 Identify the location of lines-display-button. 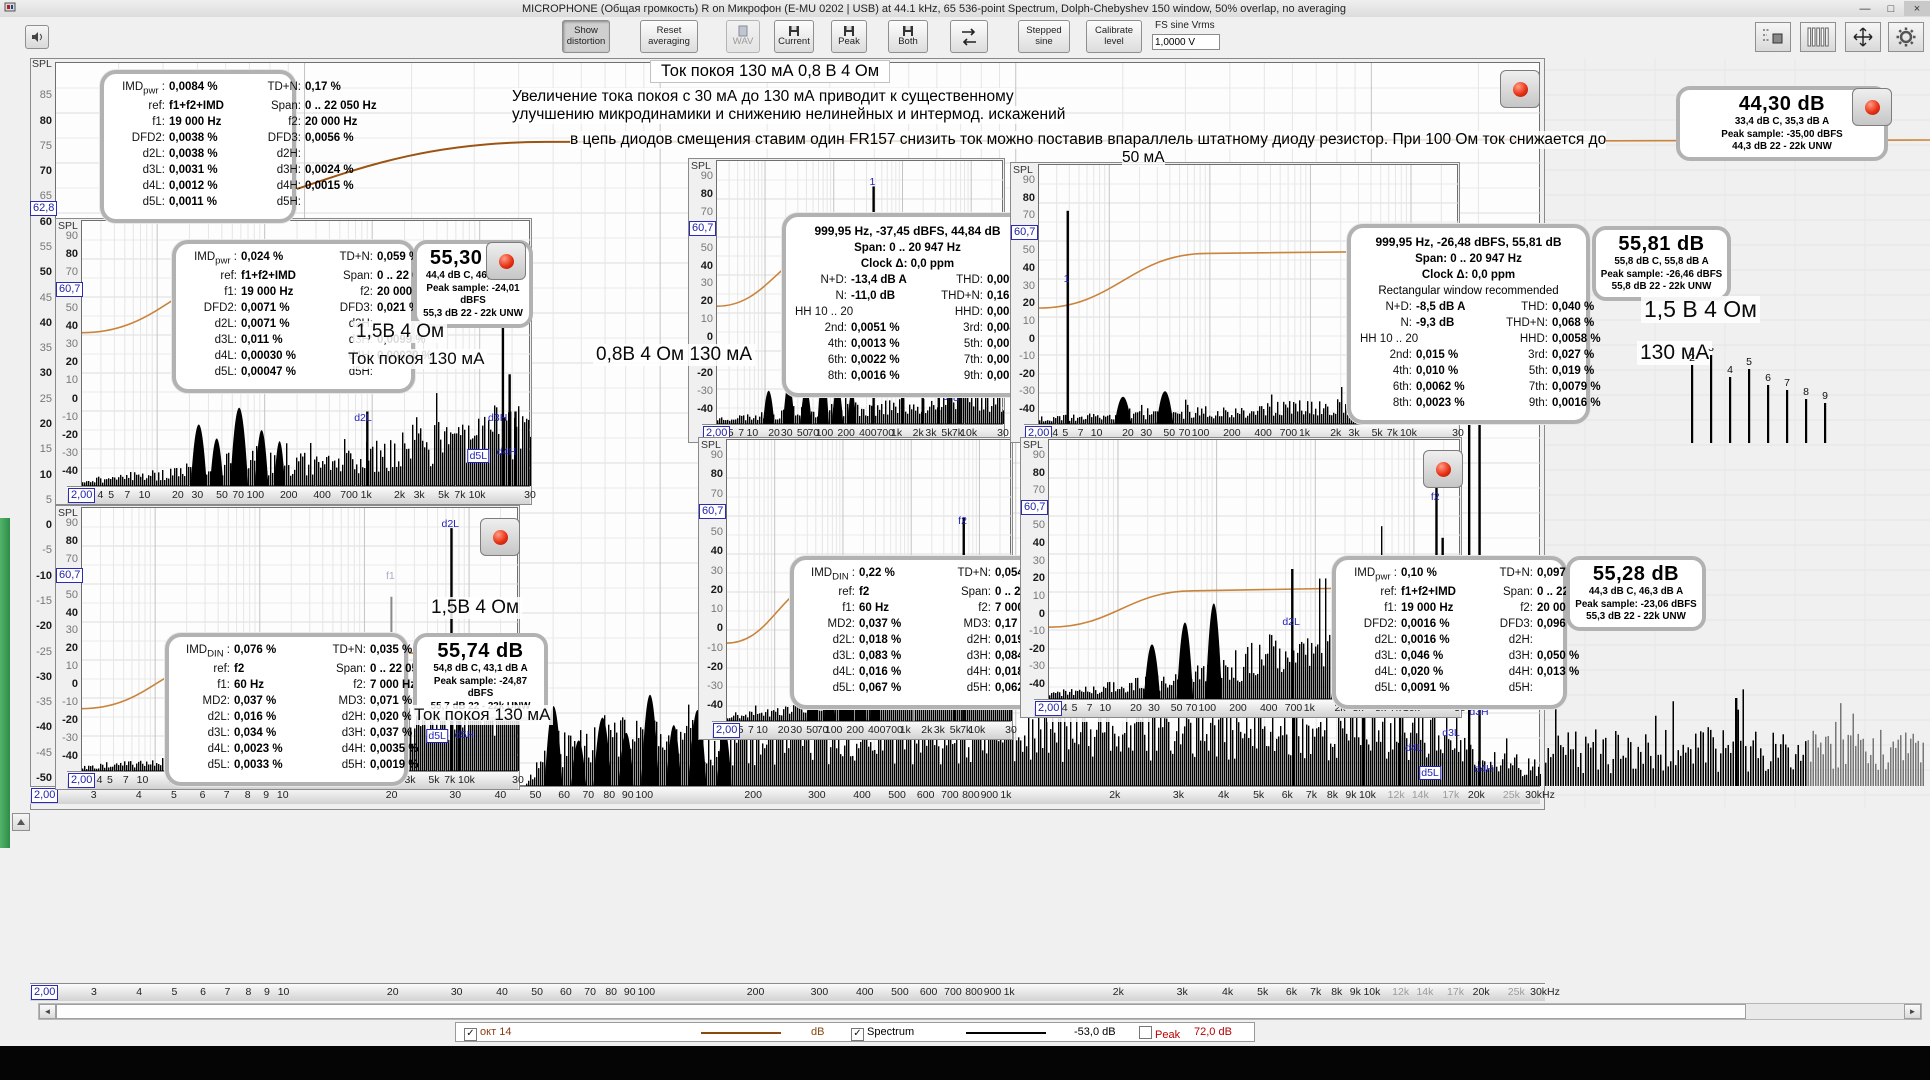
(1818, 37).